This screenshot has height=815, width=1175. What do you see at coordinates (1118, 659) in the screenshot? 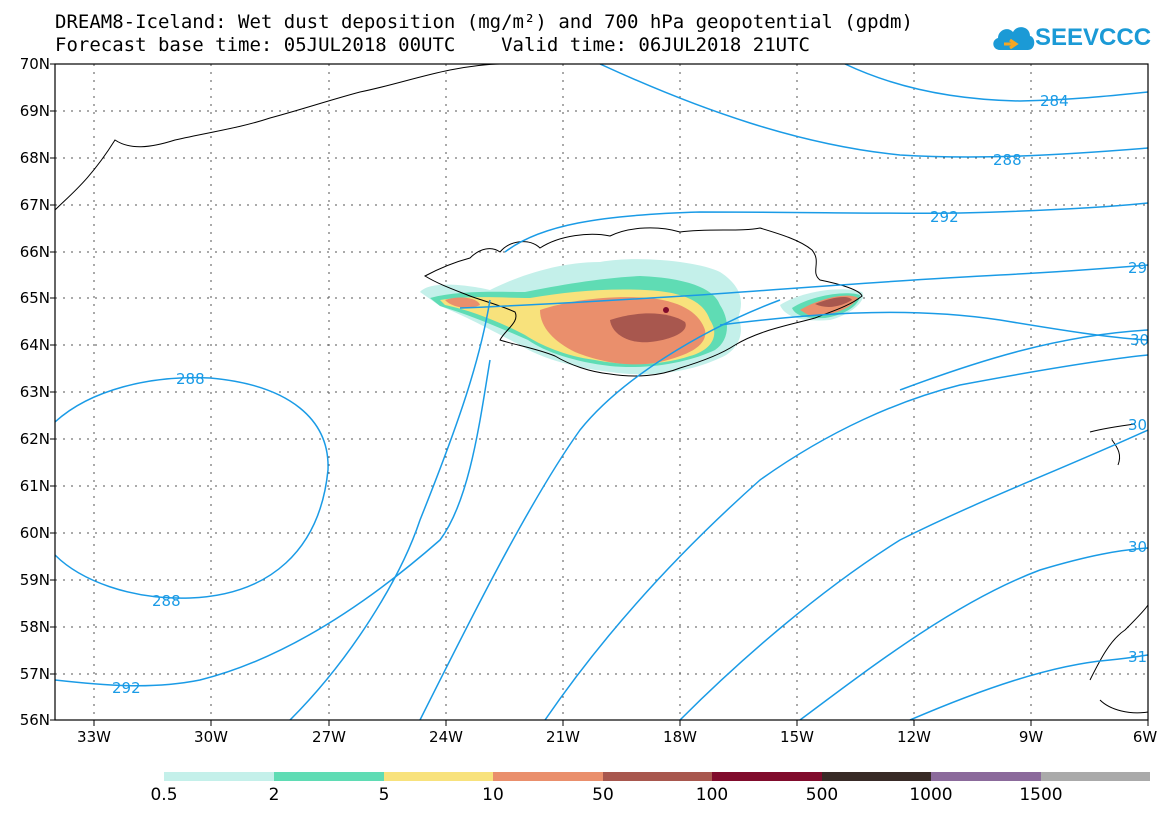
I see `scotland-coastline` at bounding box center [1118, 659].